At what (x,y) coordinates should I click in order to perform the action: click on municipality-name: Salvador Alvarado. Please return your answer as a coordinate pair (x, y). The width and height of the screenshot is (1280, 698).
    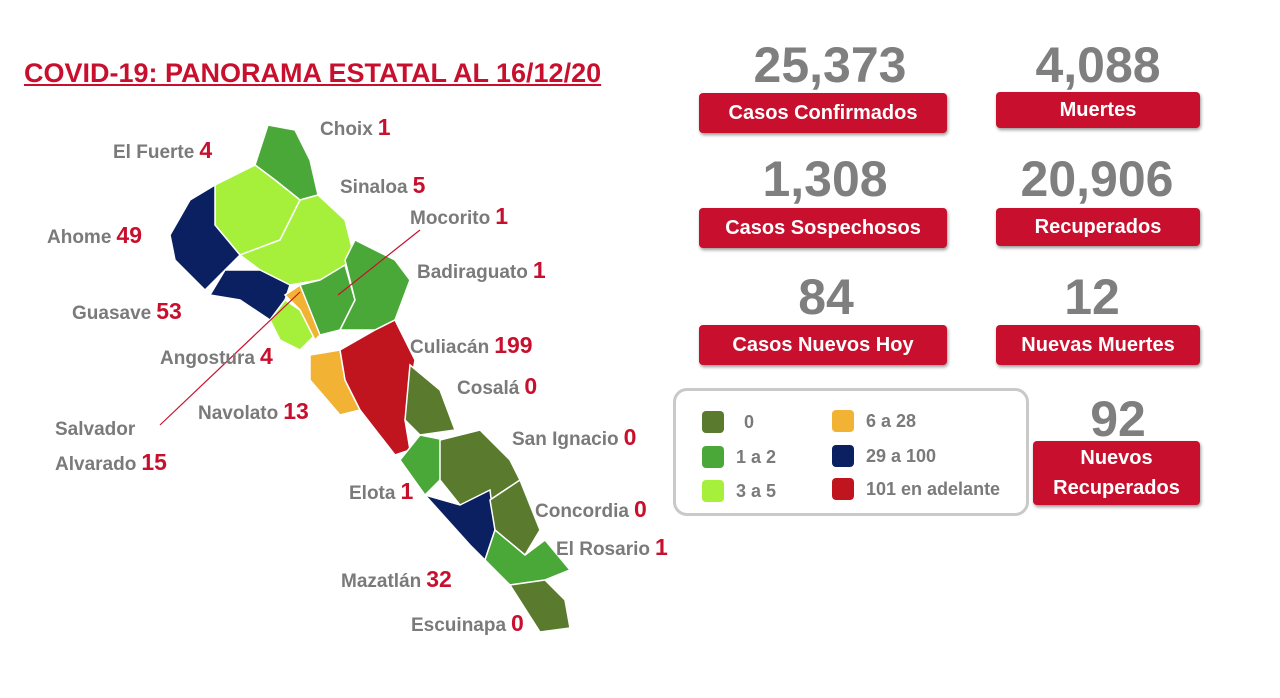
    Looking at the image, I should click on (96, 447).